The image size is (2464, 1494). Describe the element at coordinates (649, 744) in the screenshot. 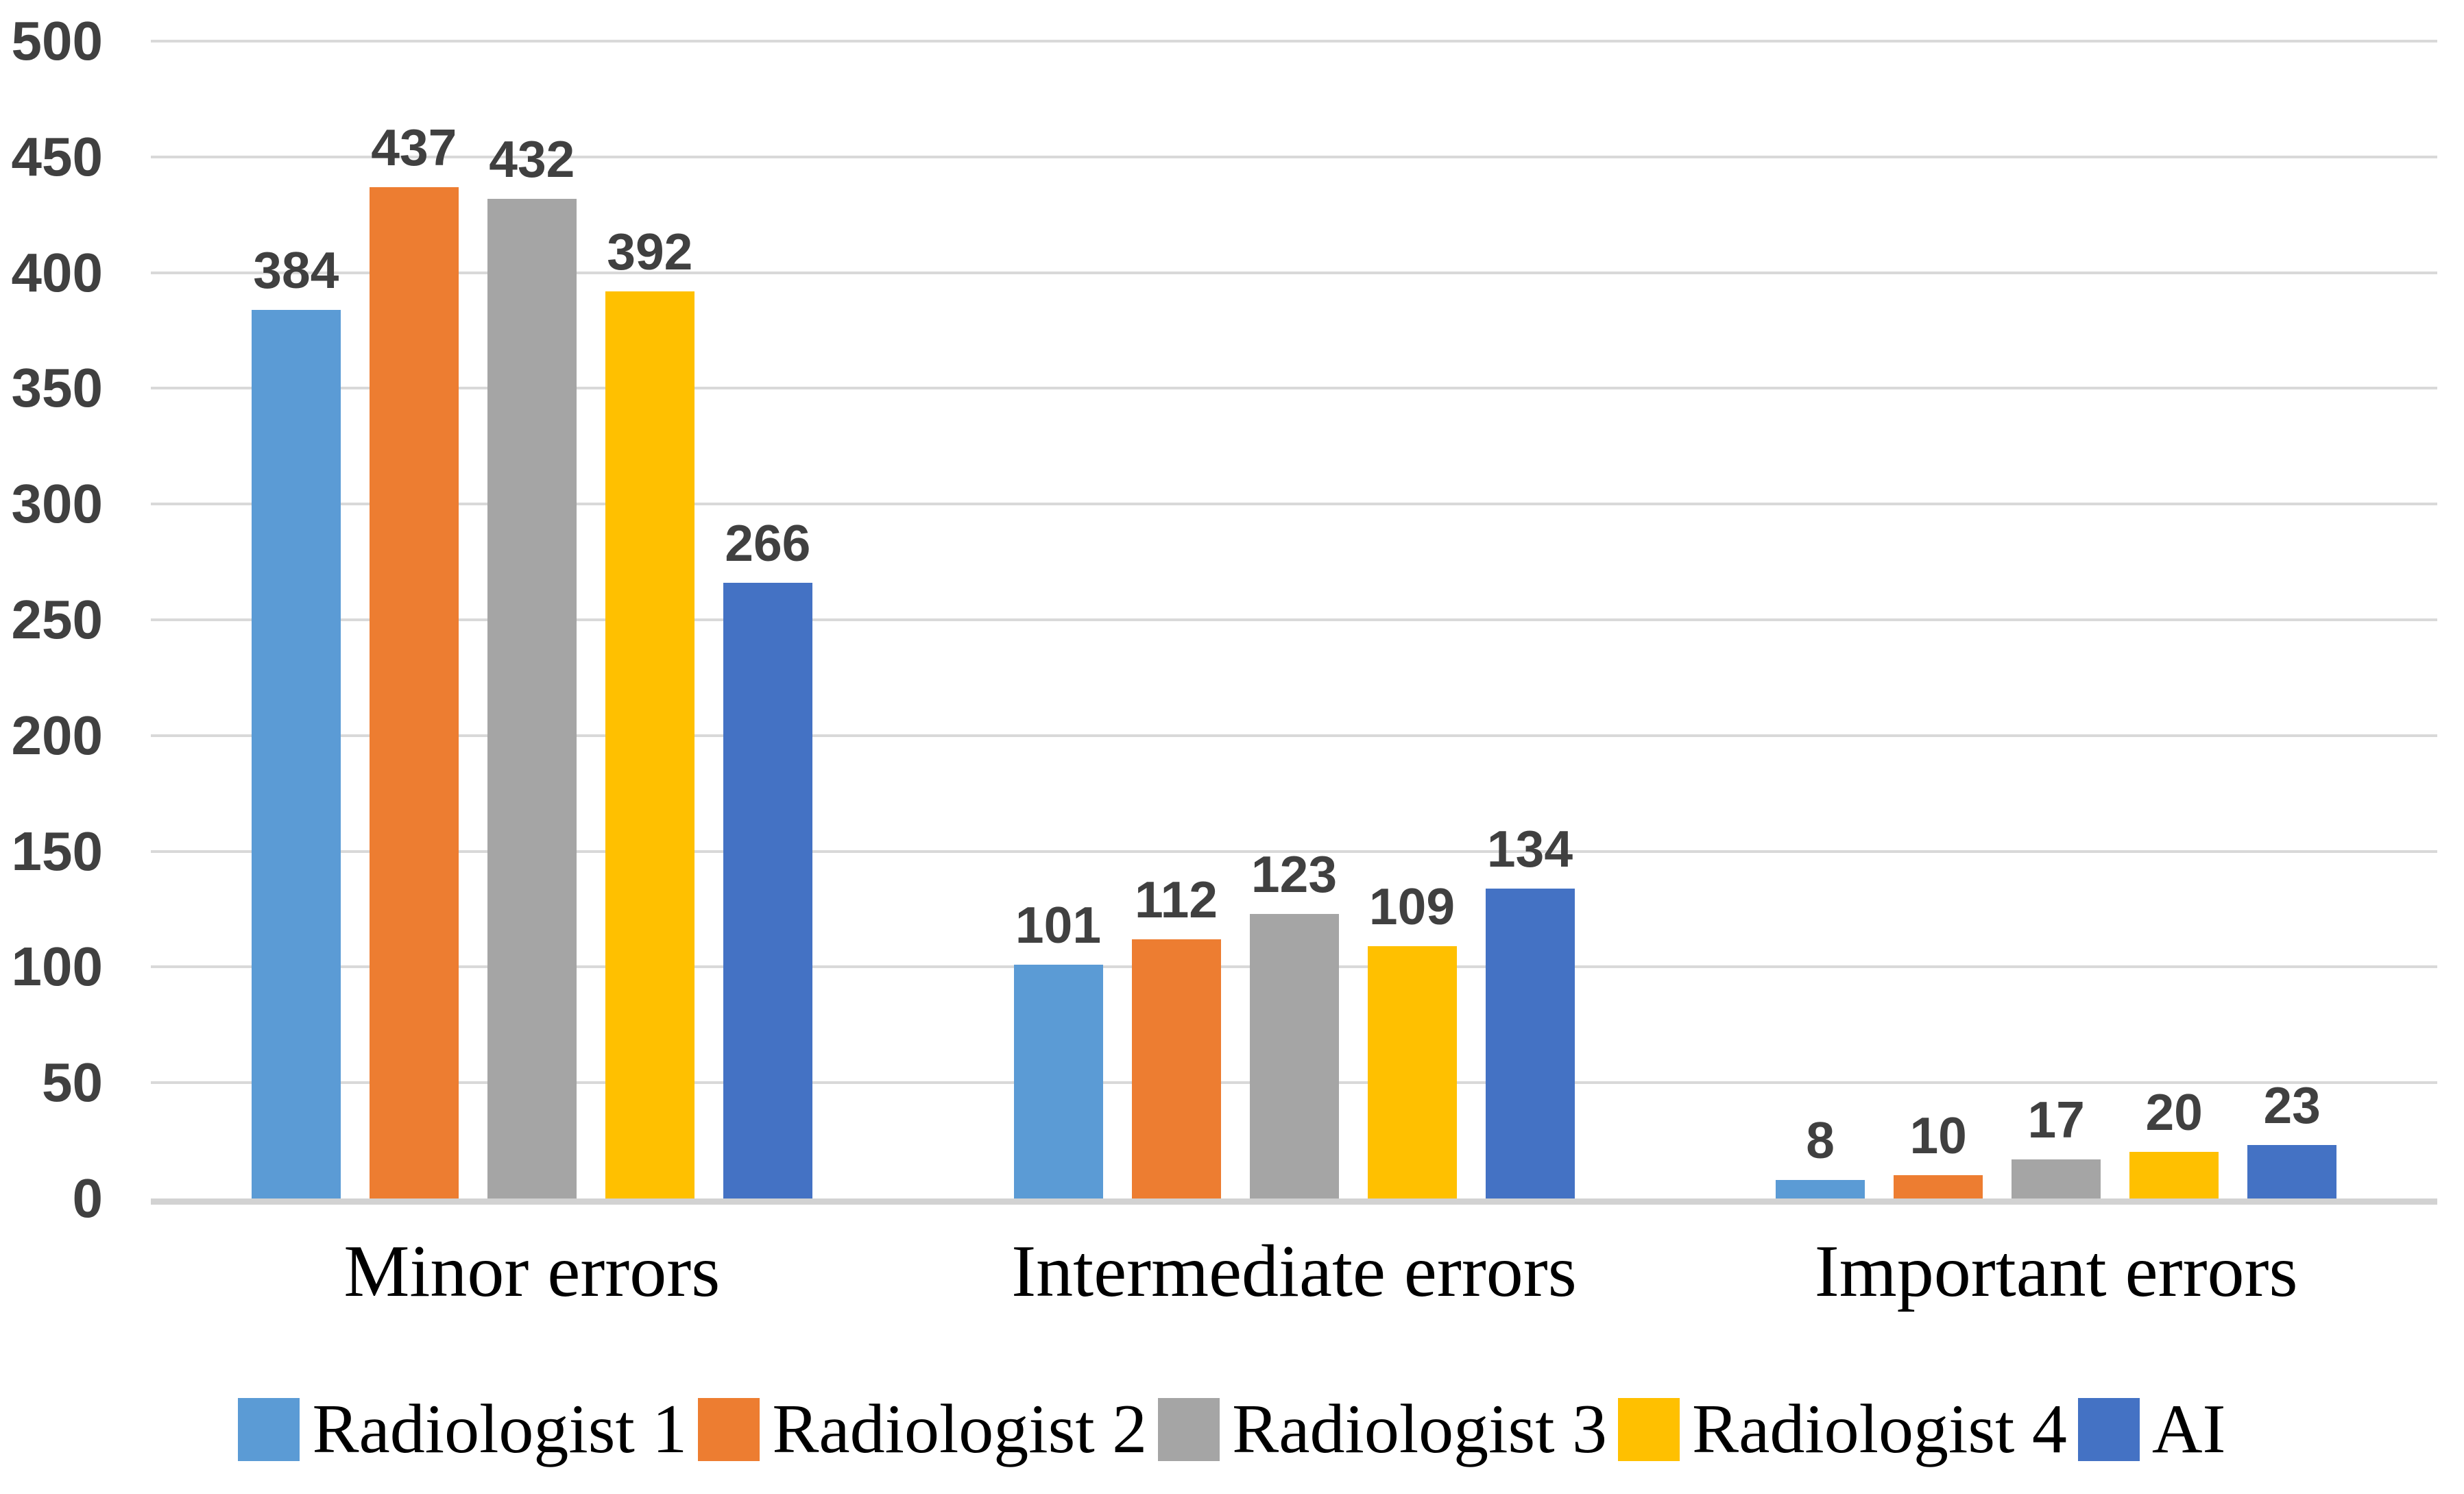

I see `bar-radiologist-4-minor-errors` at that location.